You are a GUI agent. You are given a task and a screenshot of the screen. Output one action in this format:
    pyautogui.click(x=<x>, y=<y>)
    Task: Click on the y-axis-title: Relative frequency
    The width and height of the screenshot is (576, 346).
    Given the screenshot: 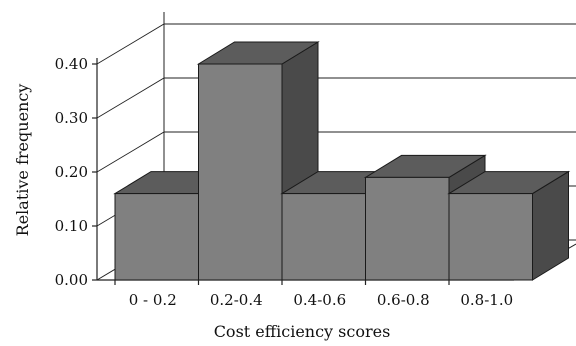 What is the action you would take?
    pyautogui.click(x=22, y=160)
    